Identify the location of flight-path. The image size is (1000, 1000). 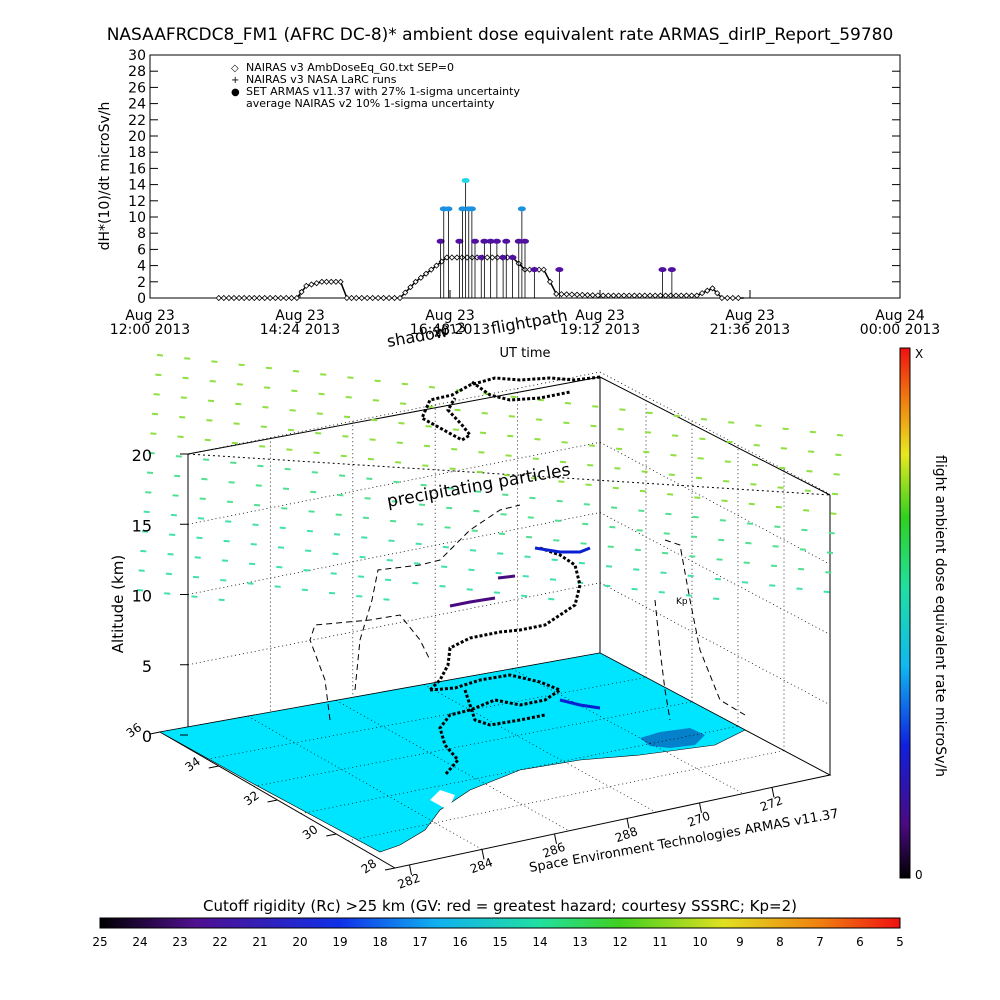
(510, 575).